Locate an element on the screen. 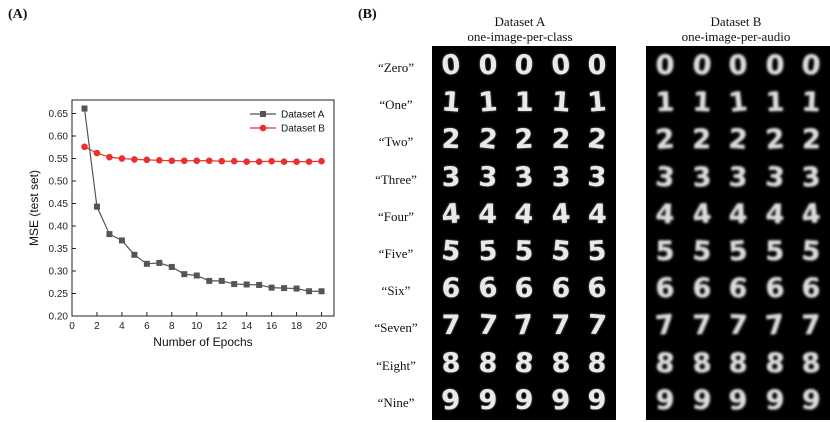  row-label: “Four” is located at coordinates (396, 216).